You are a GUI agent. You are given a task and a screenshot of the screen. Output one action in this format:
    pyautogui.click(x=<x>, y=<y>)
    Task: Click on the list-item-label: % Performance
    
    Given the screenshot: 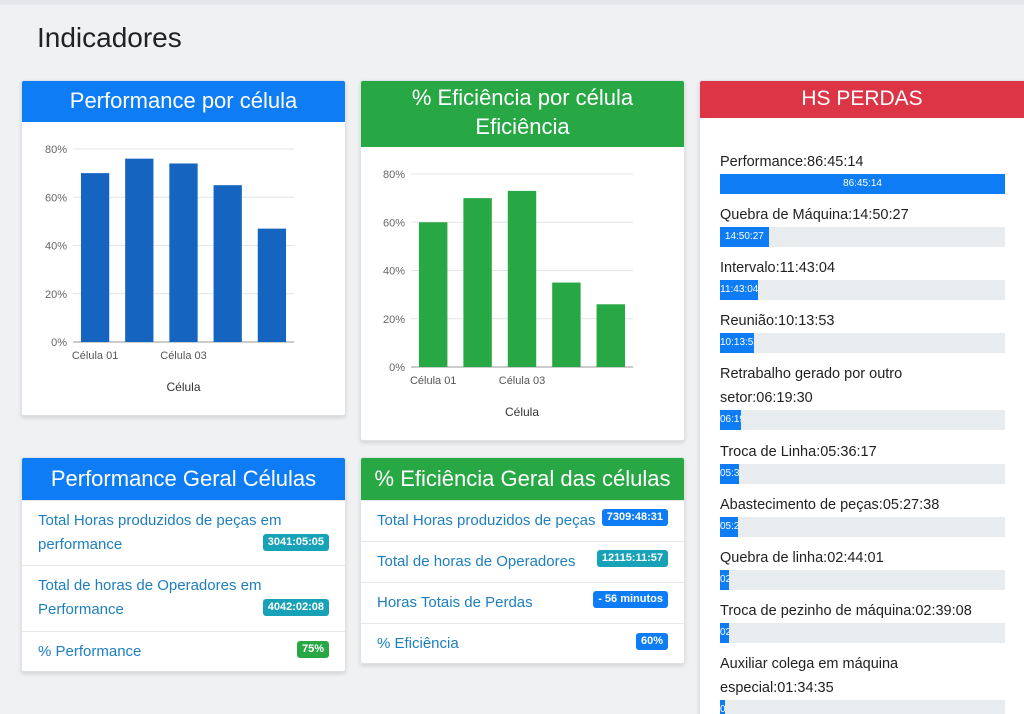 What is the action you would take?
    pyautogui.click(x=90, y=651)
    